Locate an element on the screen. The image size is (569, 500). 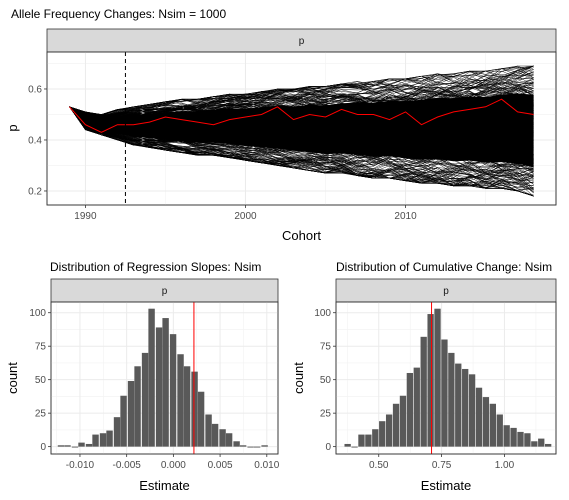
top-y-tick-label: 0.4 is located at coordinates (35, 140).